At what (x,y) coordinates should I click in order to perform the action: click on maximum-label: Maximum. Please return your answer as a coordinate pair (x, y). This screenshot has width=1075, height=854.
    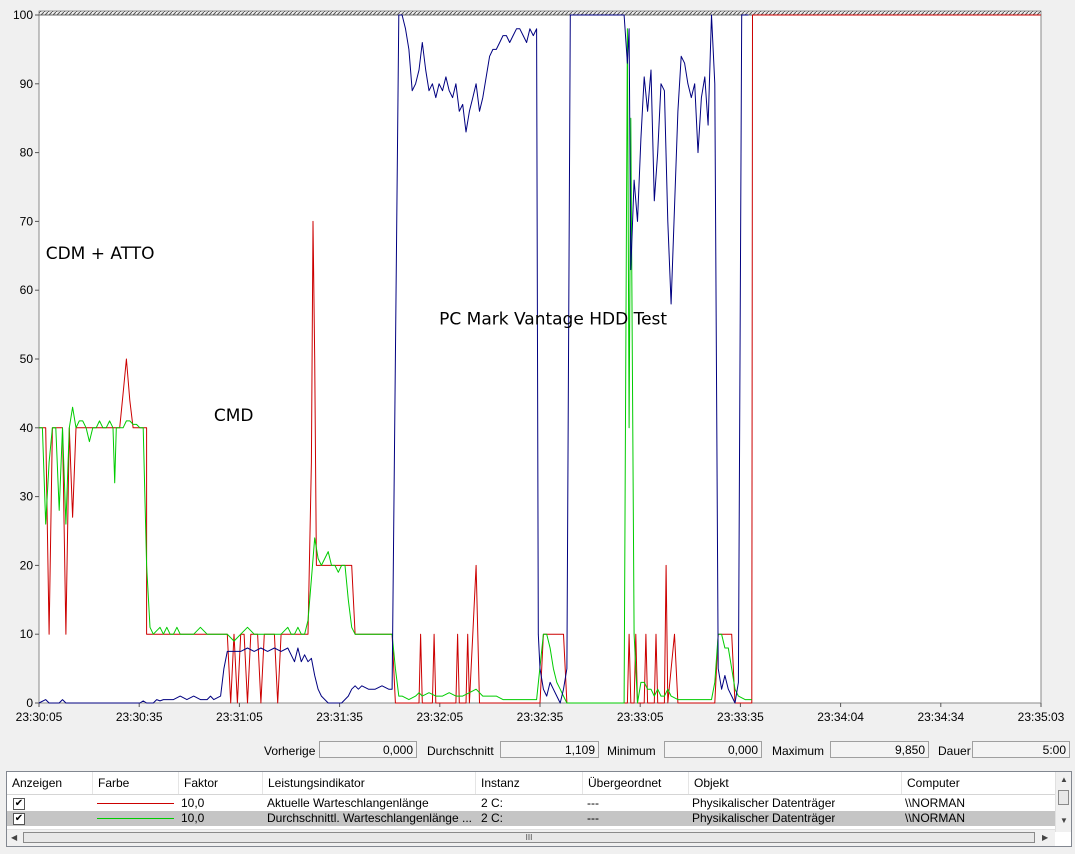
    Looking at the image, I should click on (798, 751).